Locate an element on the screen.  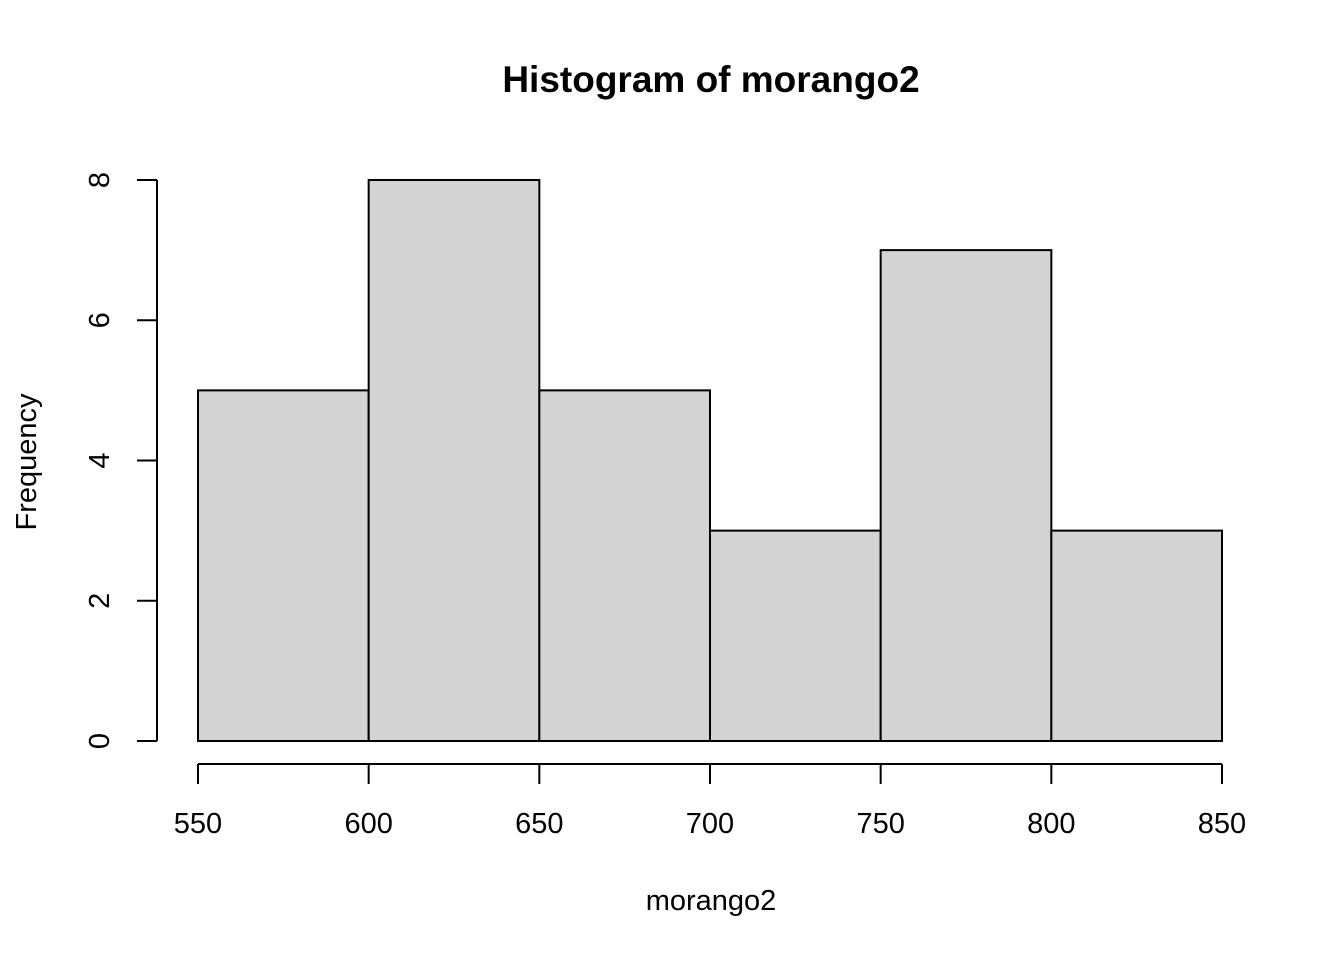
y-tick-label-2: 4 is located at coordinates (100, 460).